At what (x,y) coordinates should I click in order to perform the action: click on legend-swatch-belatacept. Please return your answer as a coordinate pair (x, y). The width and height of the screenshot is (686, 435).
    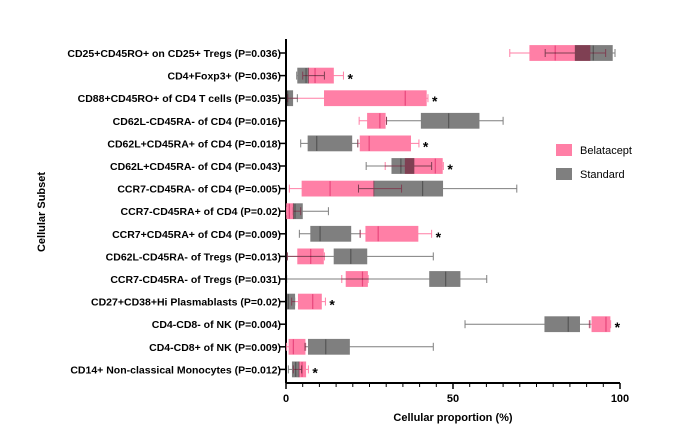
    Looking at the image, I should click on (564, 150).